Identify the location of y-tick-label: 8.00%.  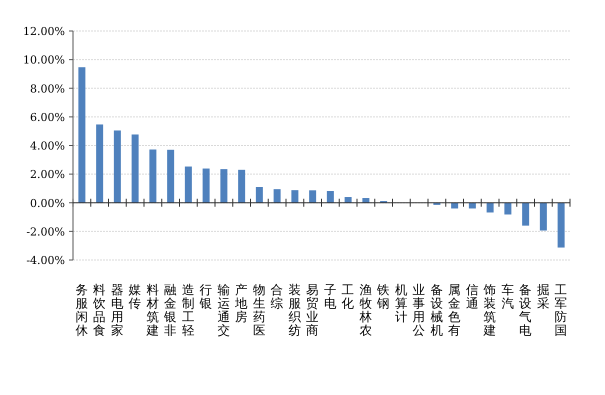
(47, 89).